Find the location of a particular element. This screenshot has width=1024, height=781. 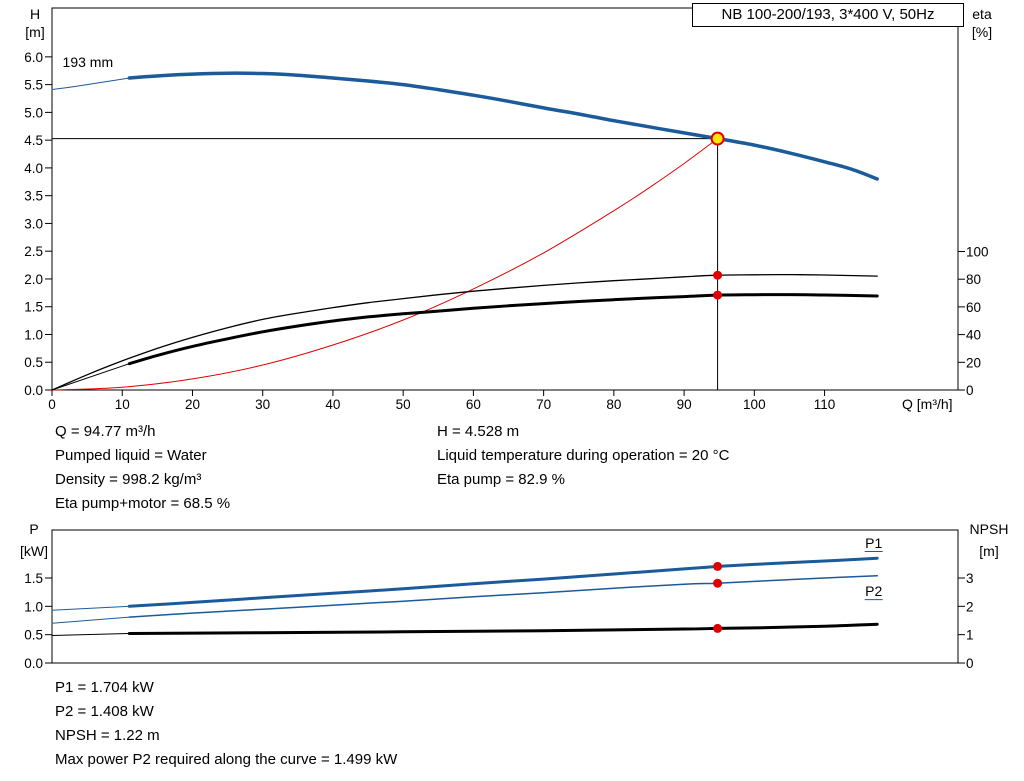

x-tick-label: 10 is located at coordinates (122, 404).